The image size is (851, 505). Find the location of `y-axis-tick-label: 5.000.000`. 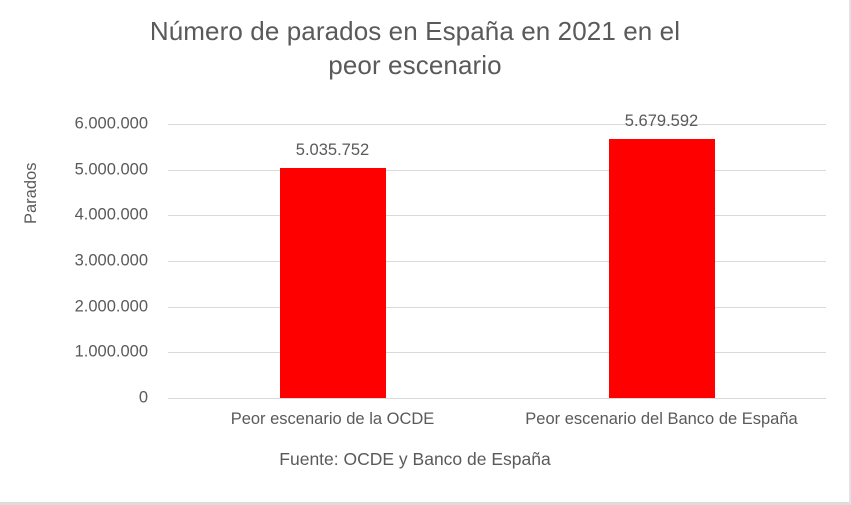

y-axis-tick-label: 5.000.000 is located at coordinates (111, 169).